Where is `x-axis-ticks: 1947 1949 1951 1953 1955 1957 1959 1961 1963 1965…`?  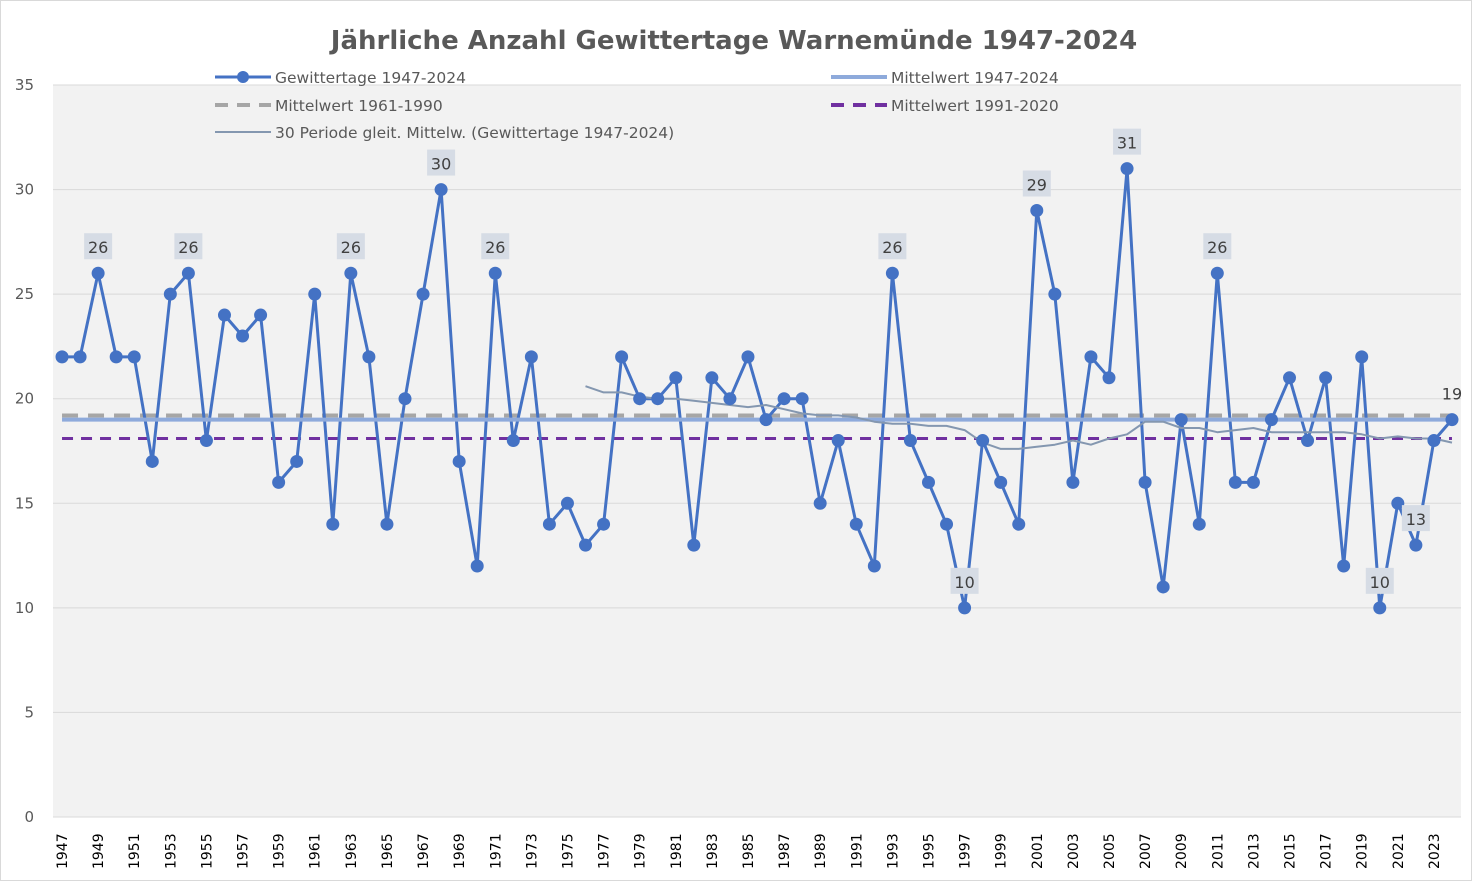
x-axis-ticks: 1947 1949 1951 1953 1955 1957 1959 1961 1963 1965… is located at coordinates (749, 851).